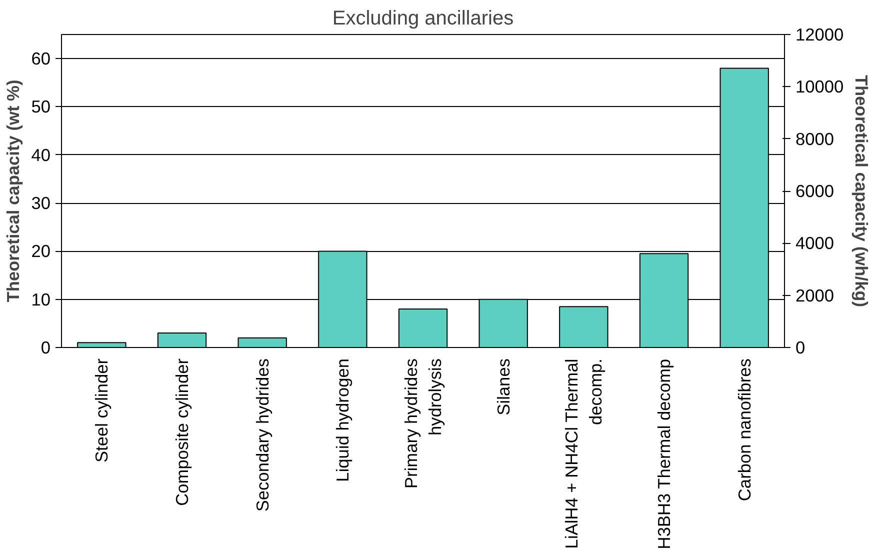 This screenshot has height=552, width=894. Describe the element at coordinates (41, 203) in the screenshot. I see `y-tick-label: 30` at that location.